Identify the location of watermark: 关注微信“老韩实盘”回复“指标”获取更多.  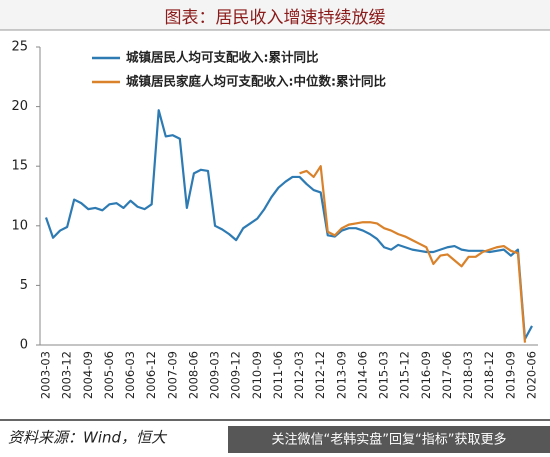
(389, 440).